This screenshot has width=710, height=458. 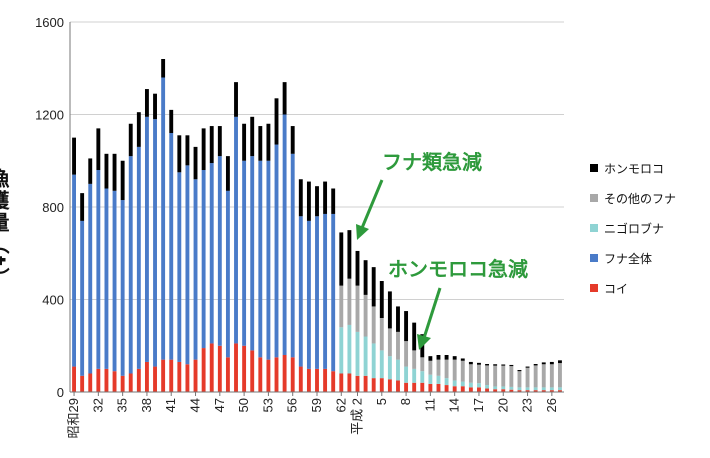 I want to click on x-tick-label: 56, so click(x=292, y=405).